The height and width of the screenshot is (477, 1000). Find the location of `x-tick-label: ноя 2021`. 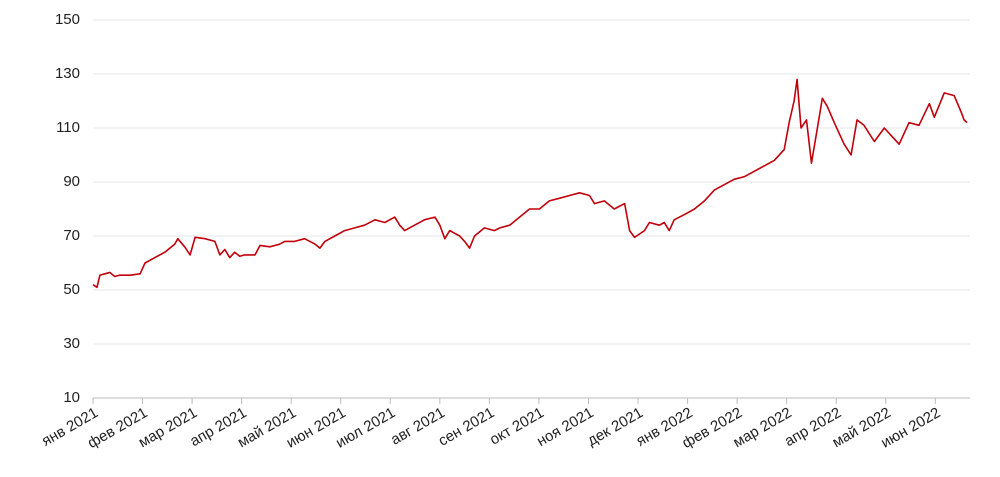

x-tick-label: ноя 2021 is located at coordinates (565, 427).